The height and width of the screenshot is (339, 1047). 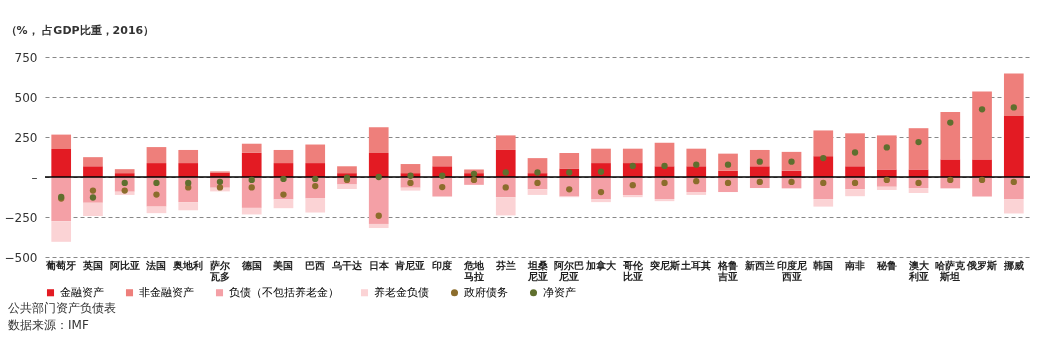 I want to click on x-tick-label: 法国, so click(x=156, y=265).